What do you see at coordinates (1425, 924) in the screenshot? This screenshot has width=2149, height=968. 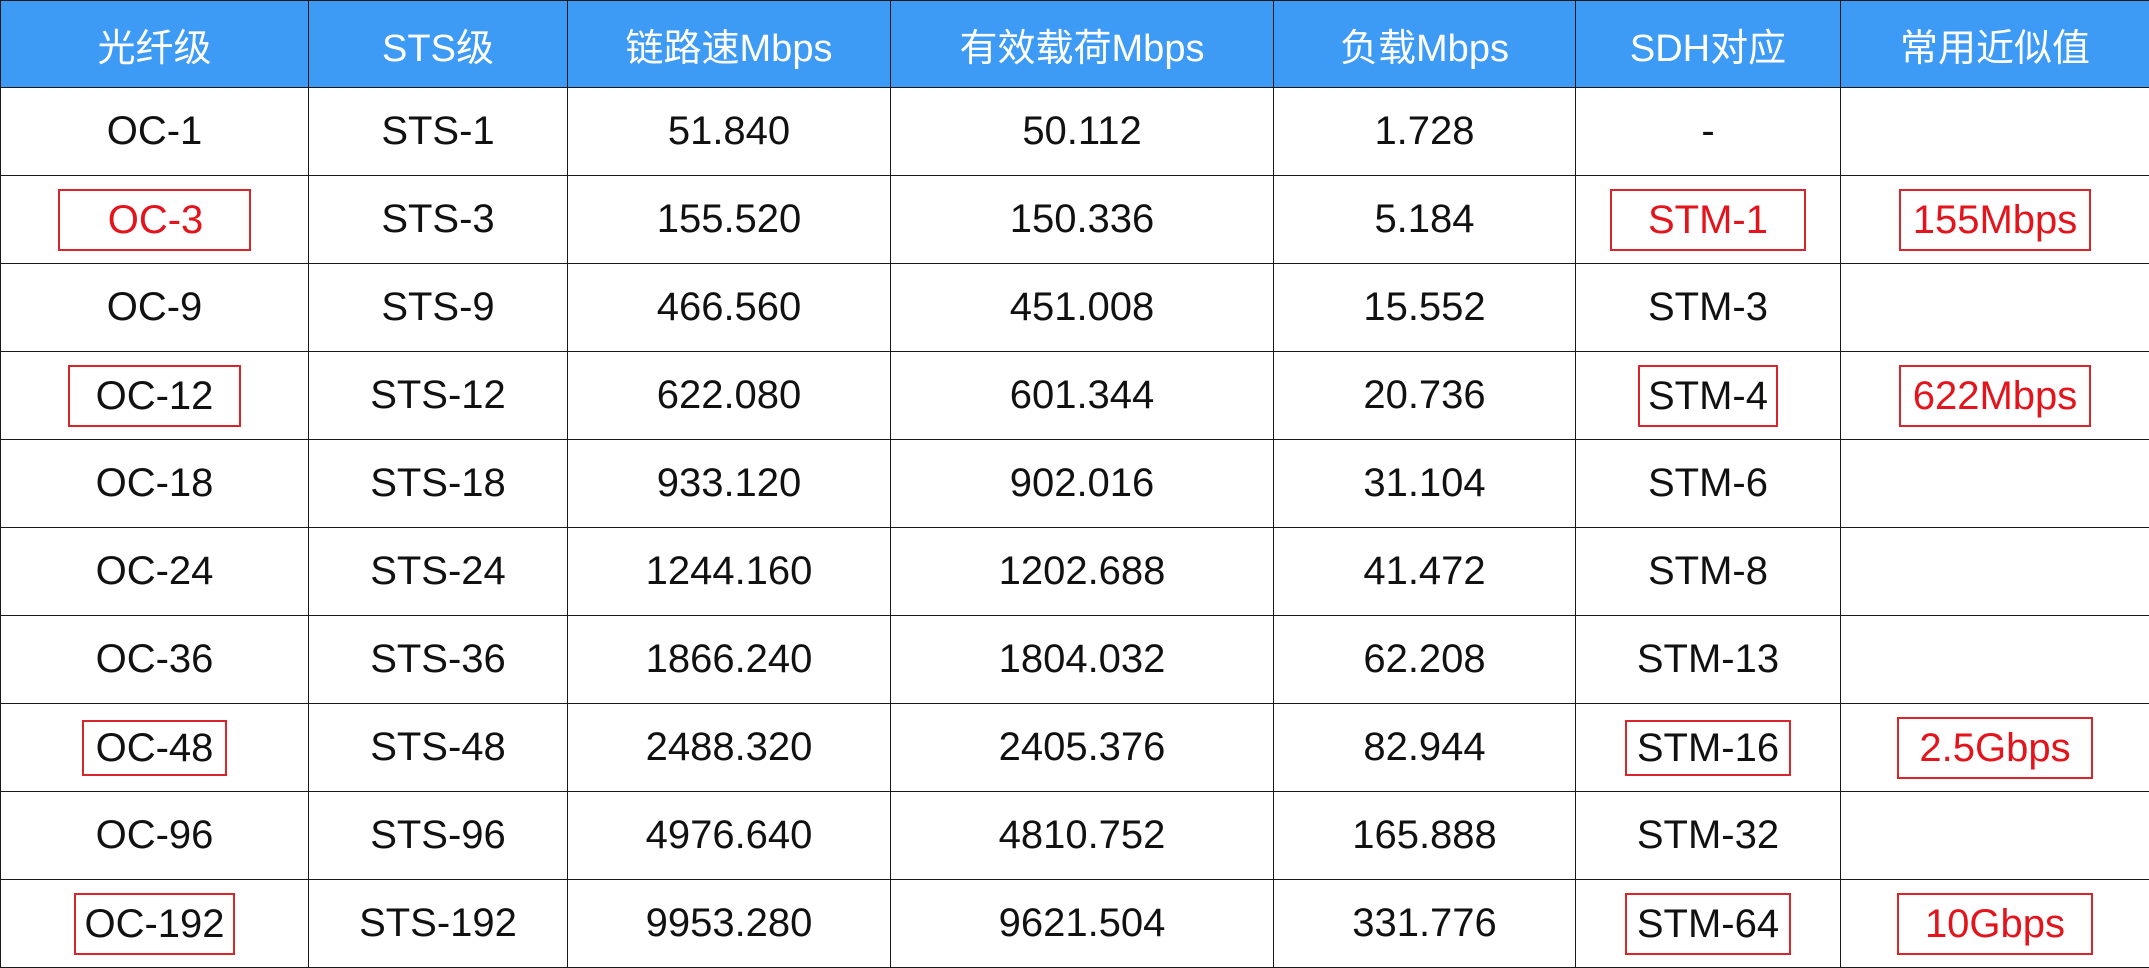 I see `cell-overhead: 331.776` at bounding box center [1425, 924].